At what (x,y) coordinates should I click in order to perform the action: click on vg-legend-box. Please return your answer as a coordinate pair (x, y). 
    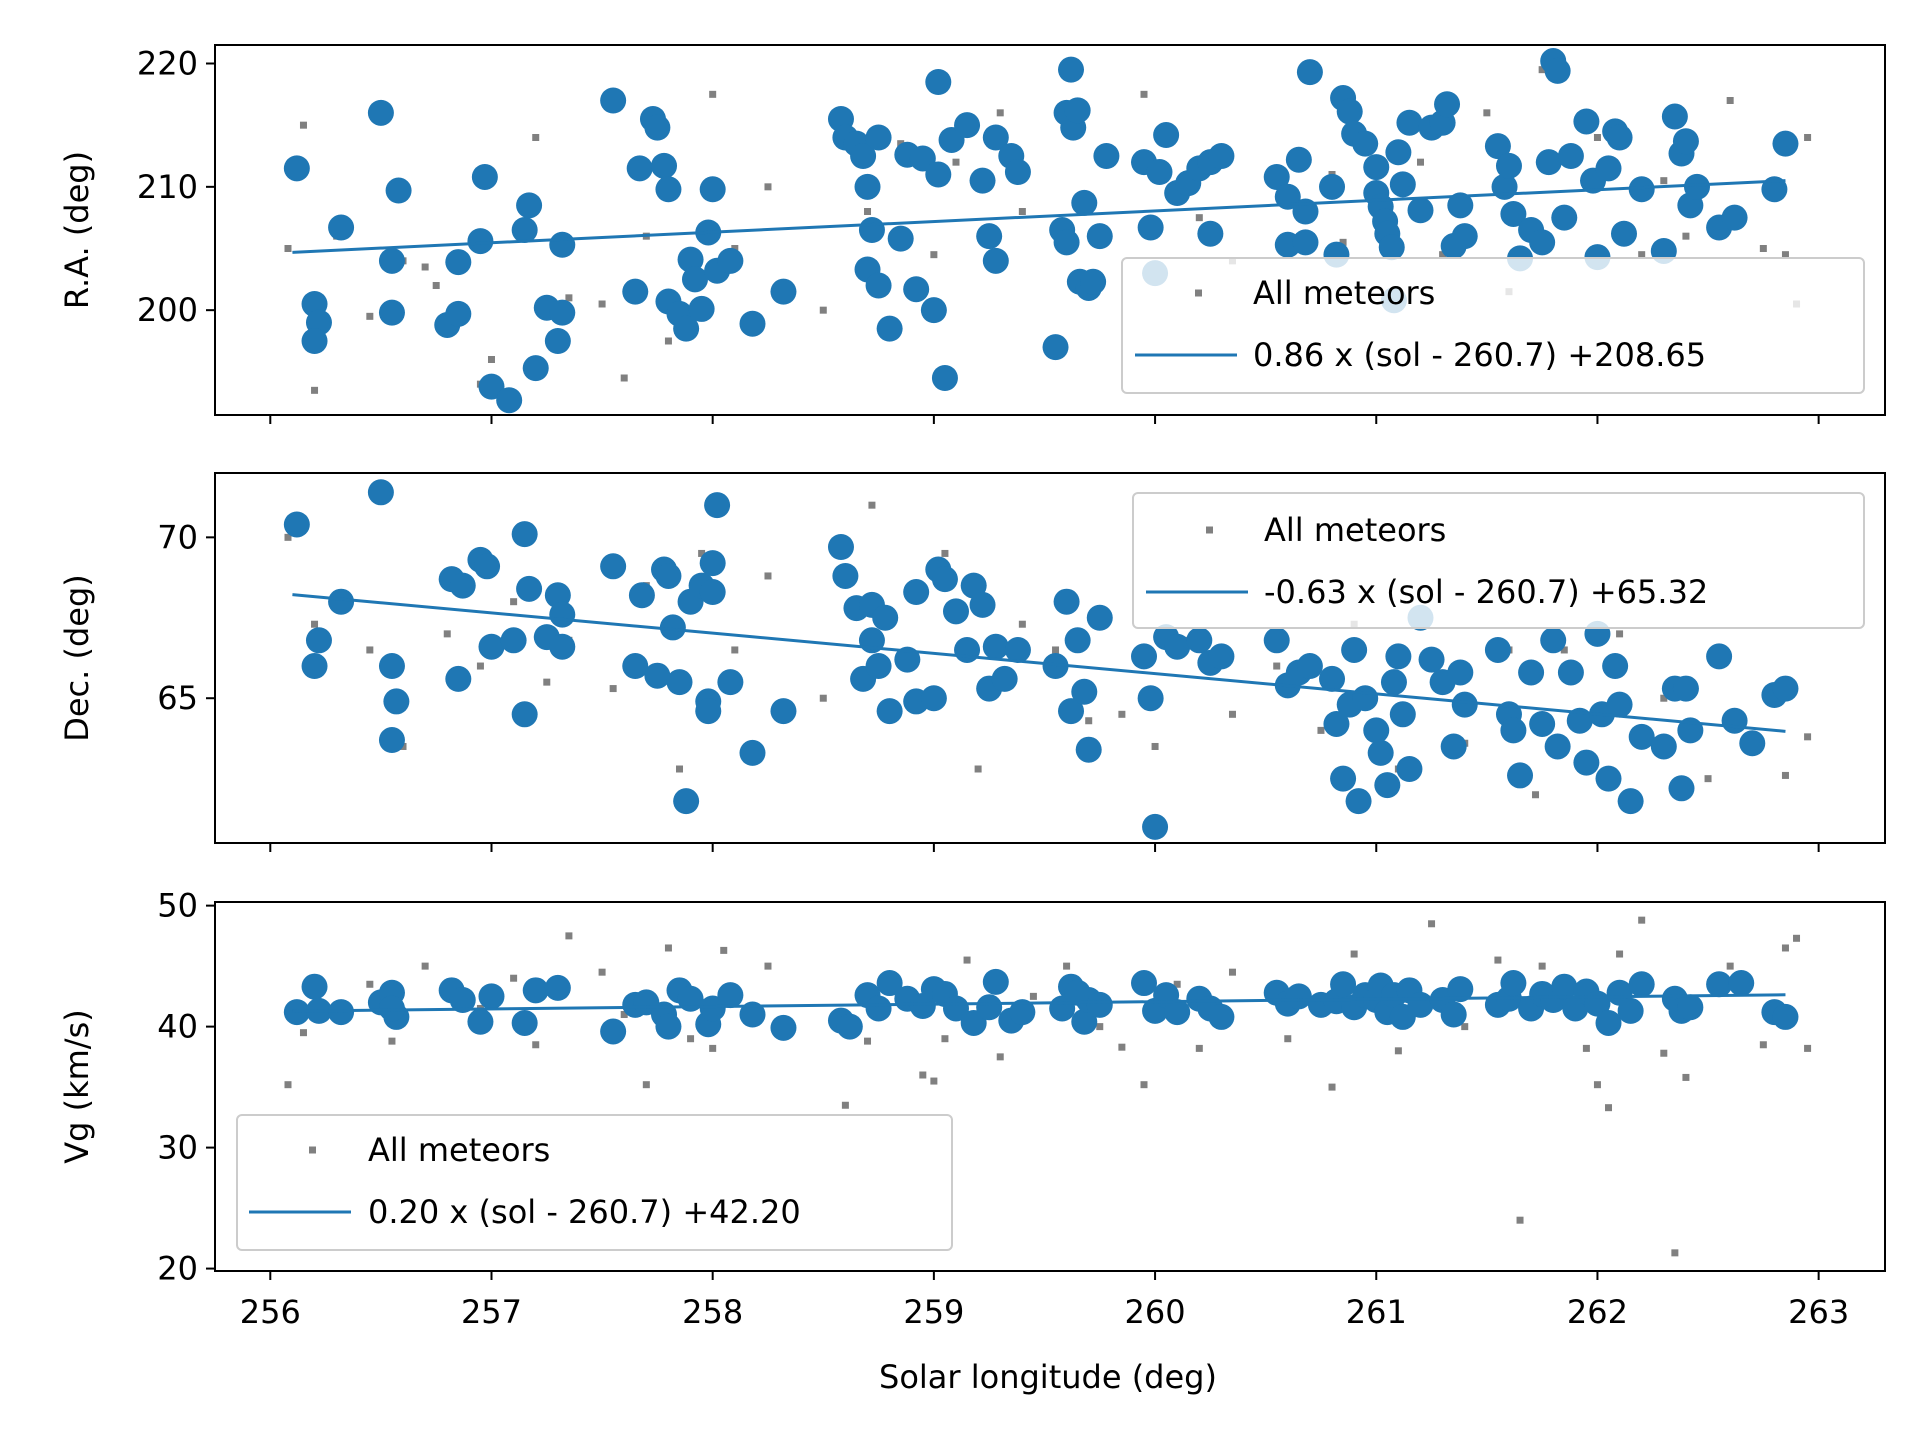
    Looking at the image, I should click on (594, 1182).